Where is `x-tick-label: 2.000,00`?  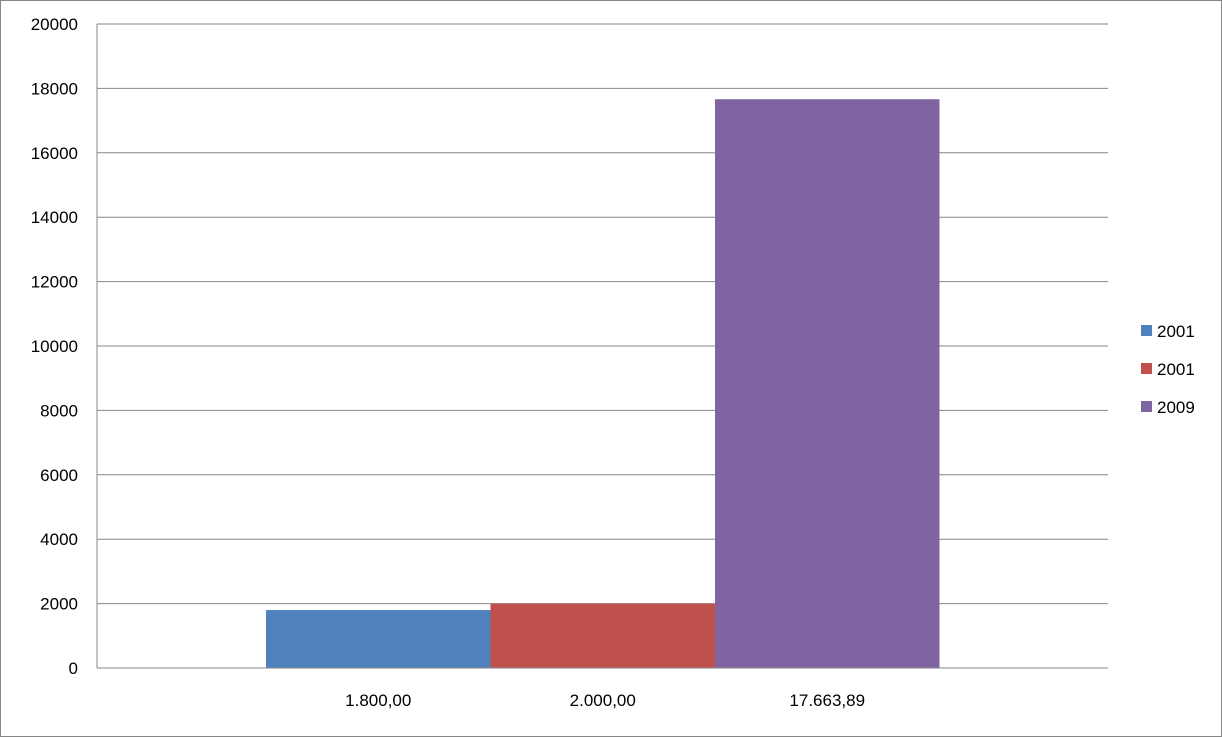 x-tick-label: 2.000,00 is located at coordinates (603, 700).